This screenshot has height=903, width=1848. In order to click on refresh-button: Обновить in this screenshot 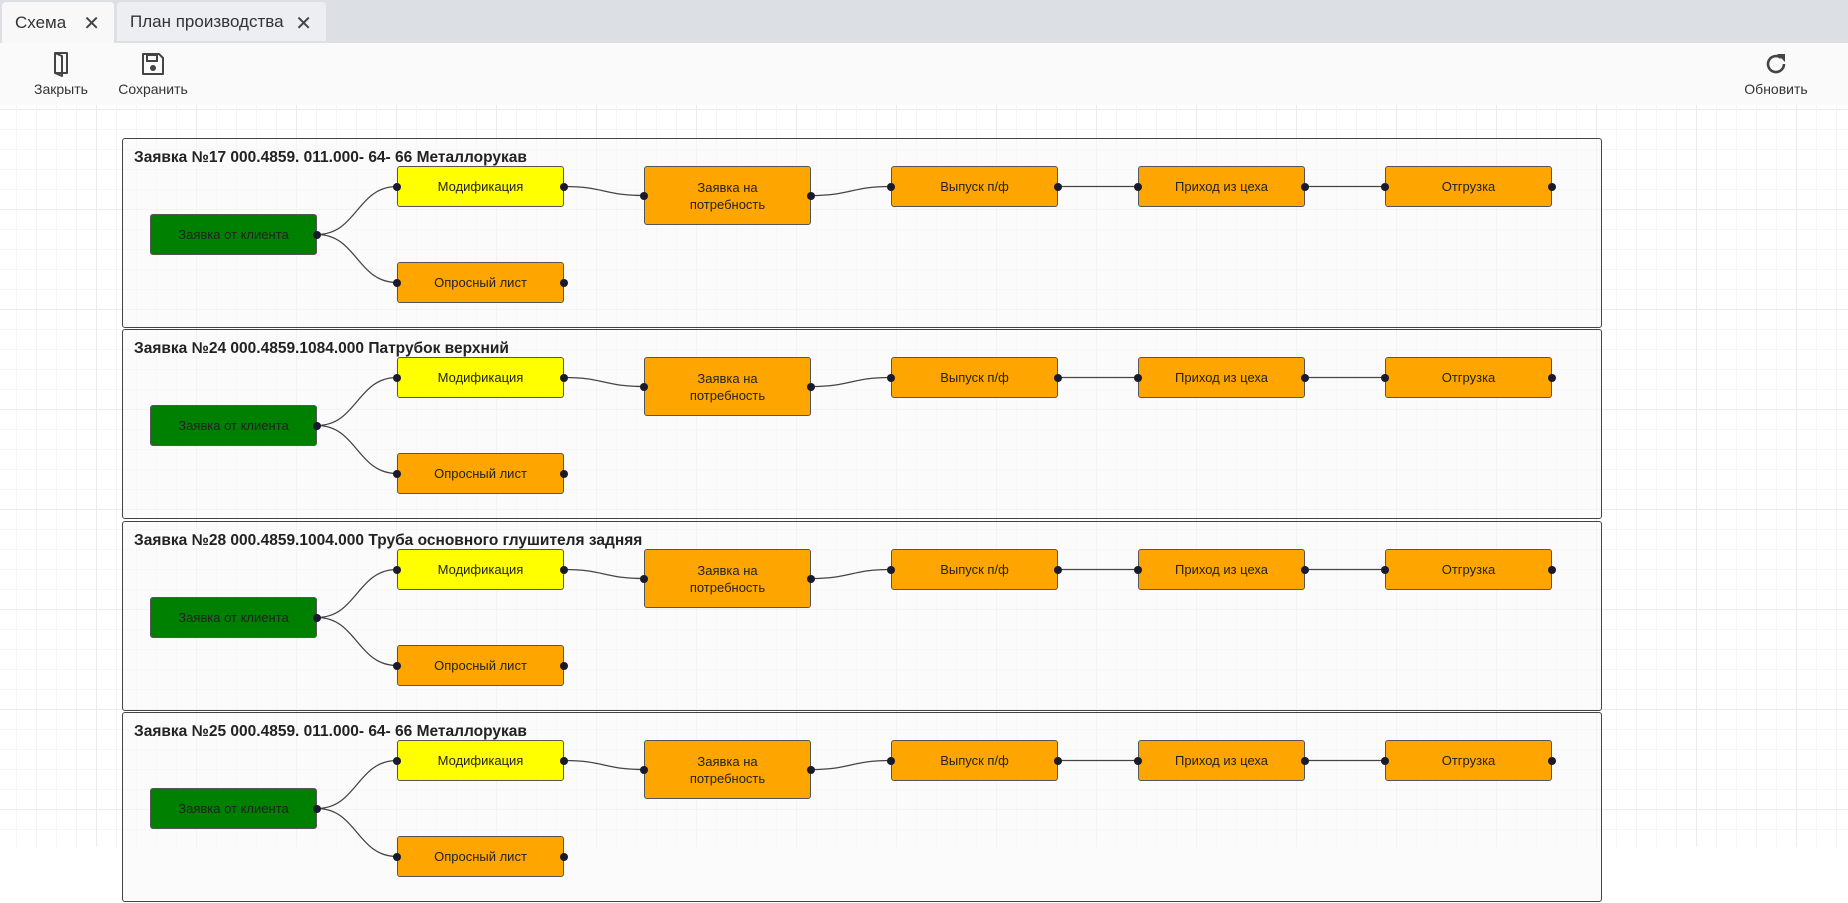, I will do `click(1776, 74)`.